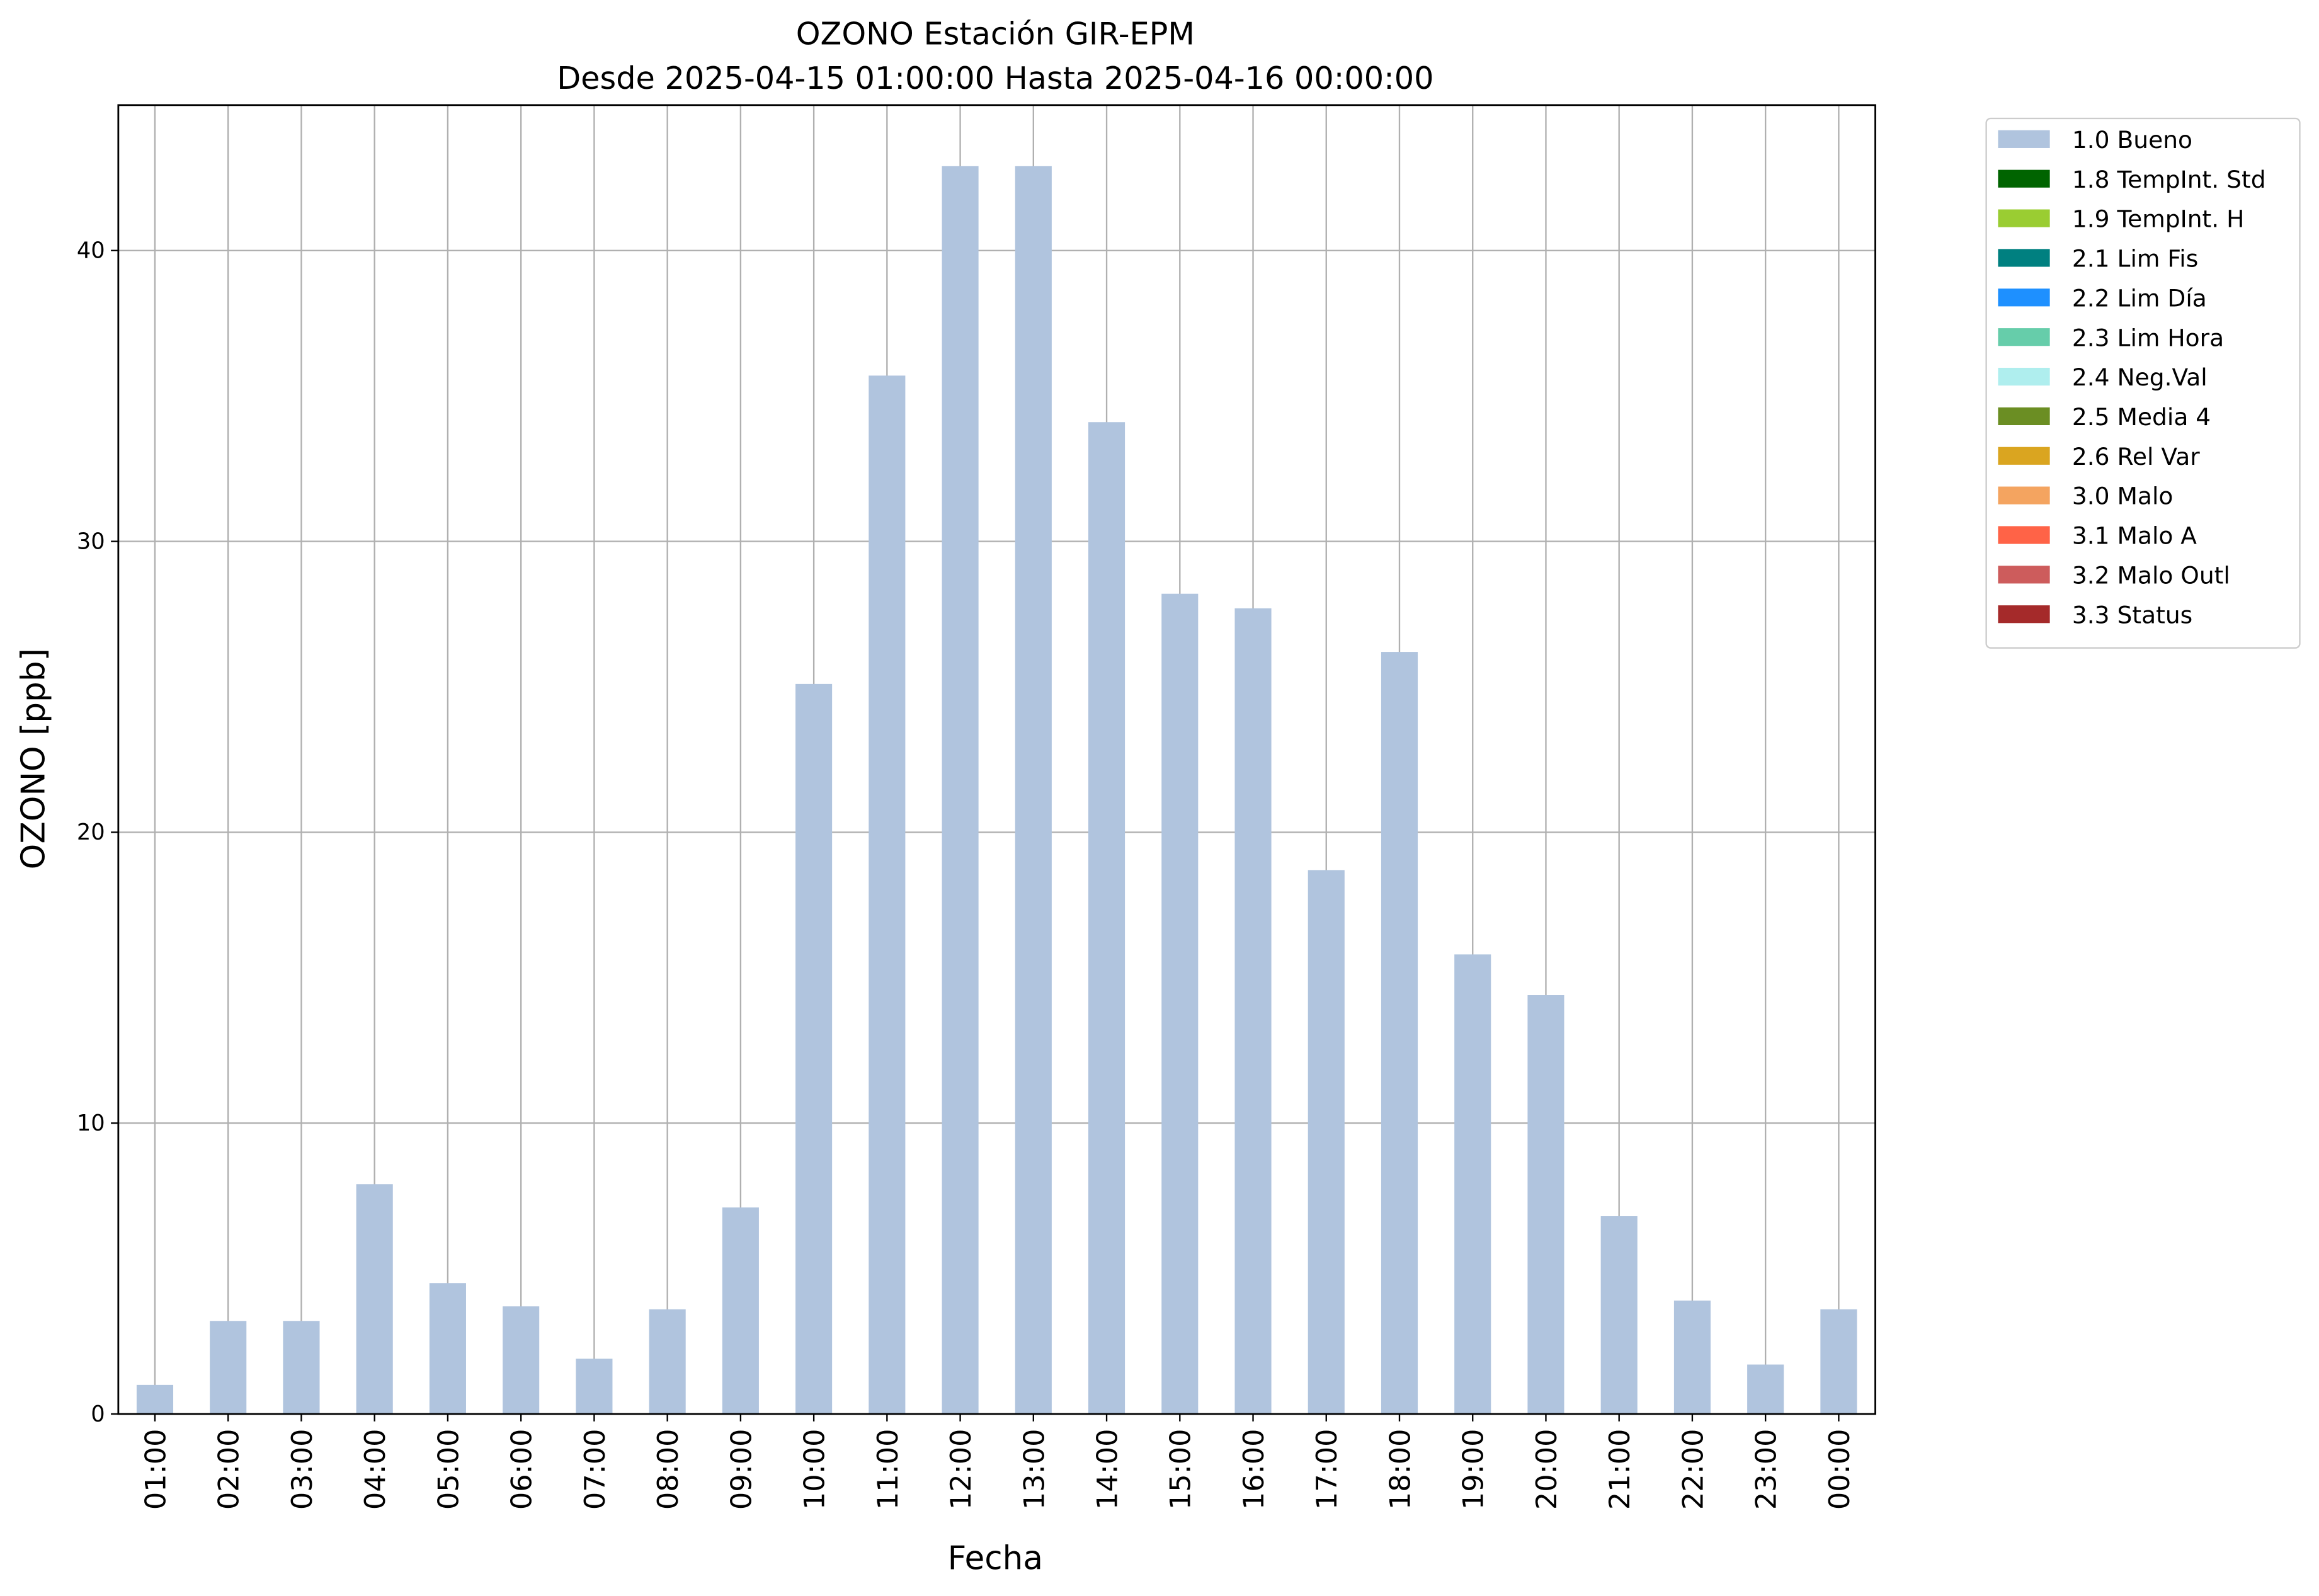  What do you see at coordinates (1107, 1469) in the screenshot?
I see `x-tick-label: 14:00` at bounding box center [1107, 1469].